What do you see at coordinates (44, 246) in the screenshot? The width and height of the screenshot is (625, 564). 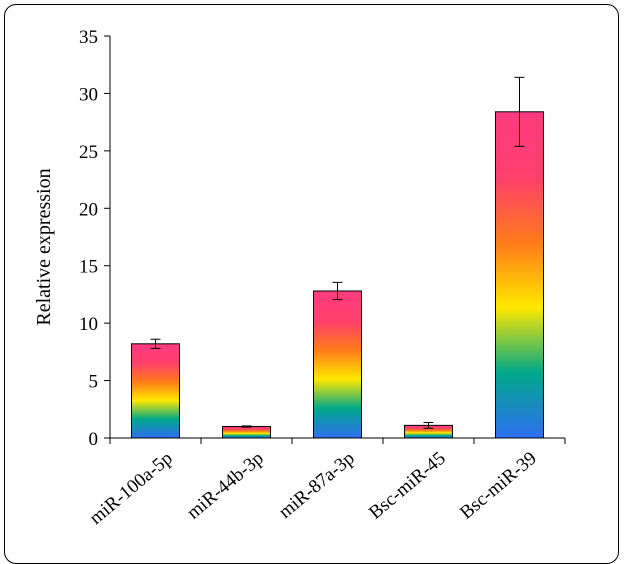 I see `y-axis-label: Relative expression` at bounding box center [44, 246].